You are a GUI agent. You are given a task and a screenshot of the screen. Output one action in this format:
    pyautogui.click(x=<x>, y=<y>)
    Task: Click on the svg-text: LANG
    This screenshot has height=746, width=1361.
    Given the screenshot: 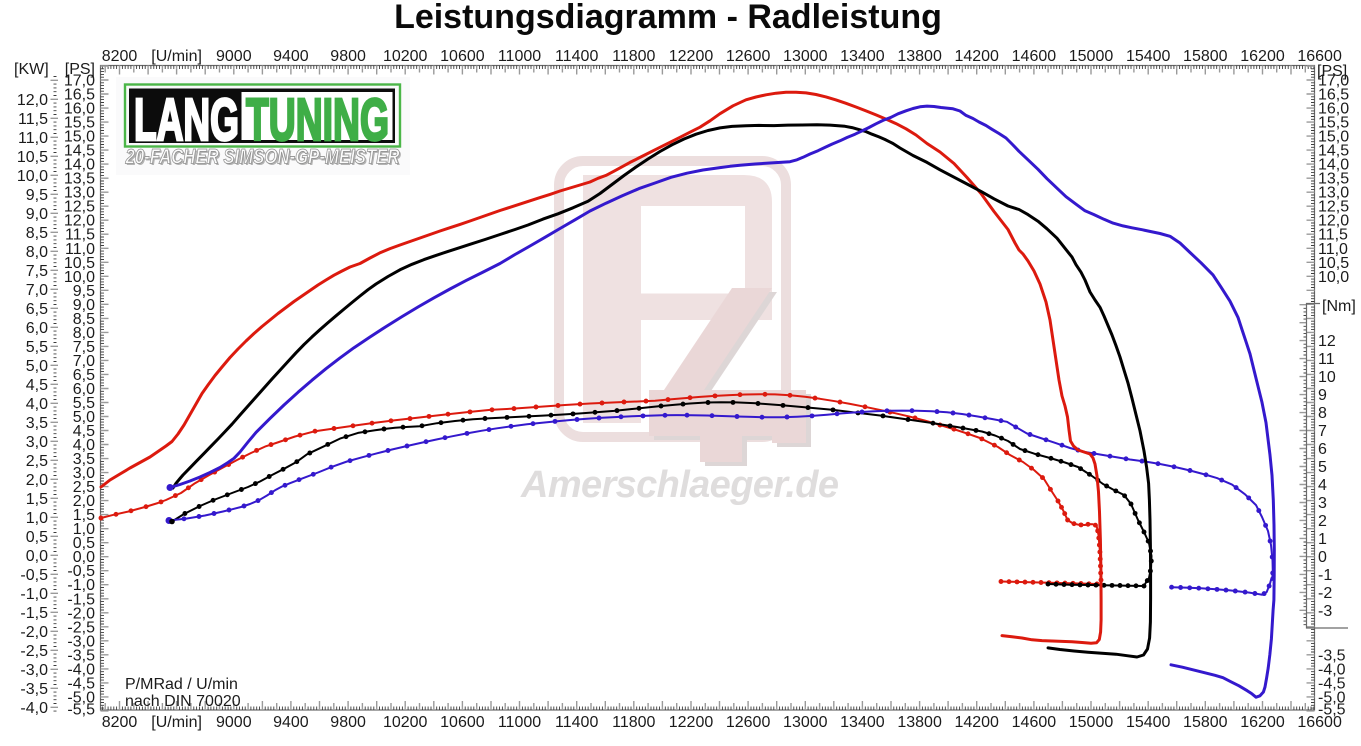 What is the action you would take?
    pyautogui.click(x=186, y=120)
    